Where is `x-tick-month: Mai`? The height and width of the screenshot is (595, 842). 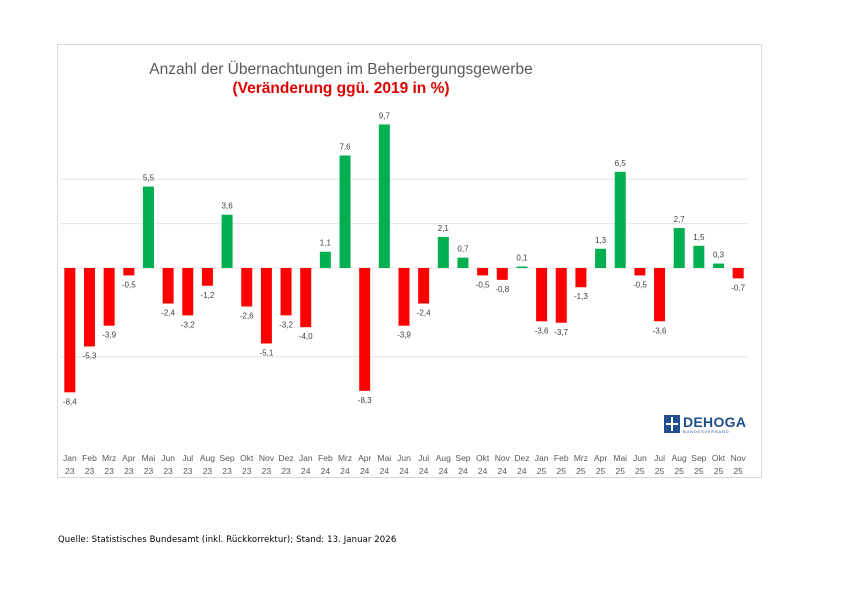
x-tick-month: Mai is located at coordinates (149, 458).